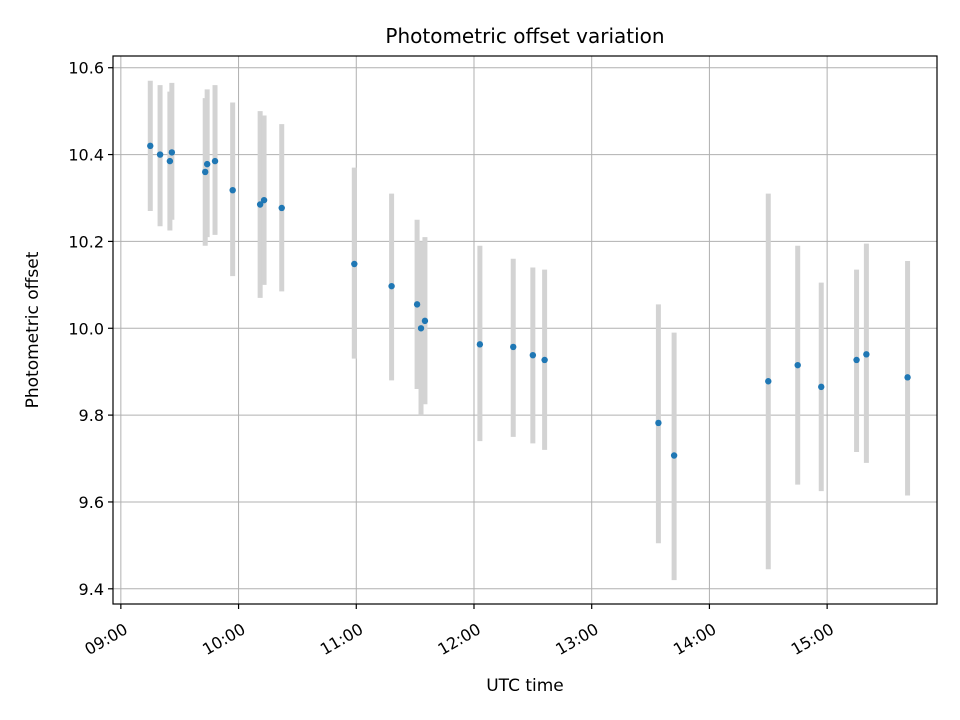  I want to click on y-tick-label: 9.6, so click(91, 502).